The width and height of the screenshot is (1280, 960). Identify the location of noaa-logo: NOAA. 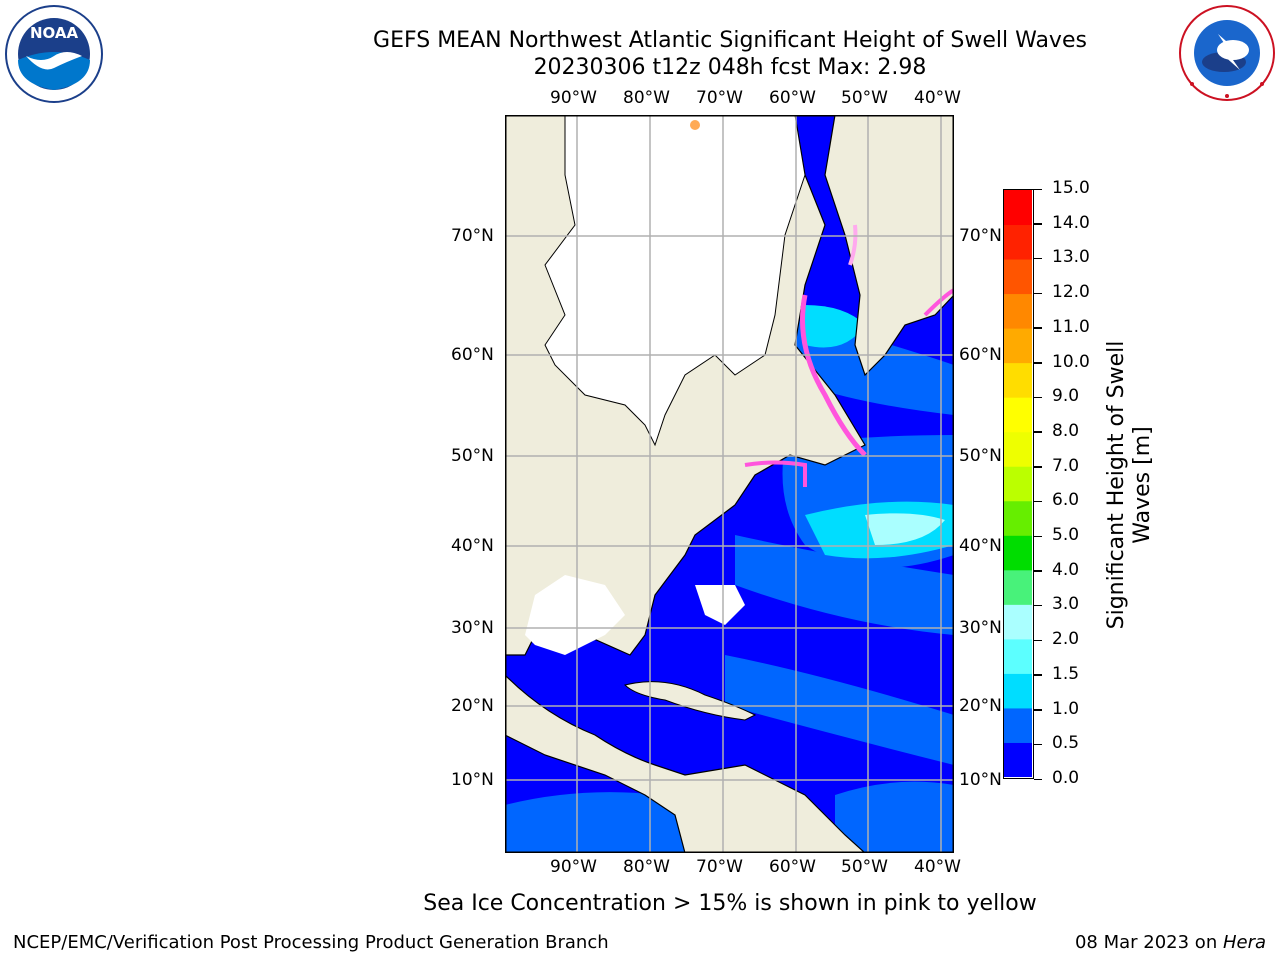
(54, 54).